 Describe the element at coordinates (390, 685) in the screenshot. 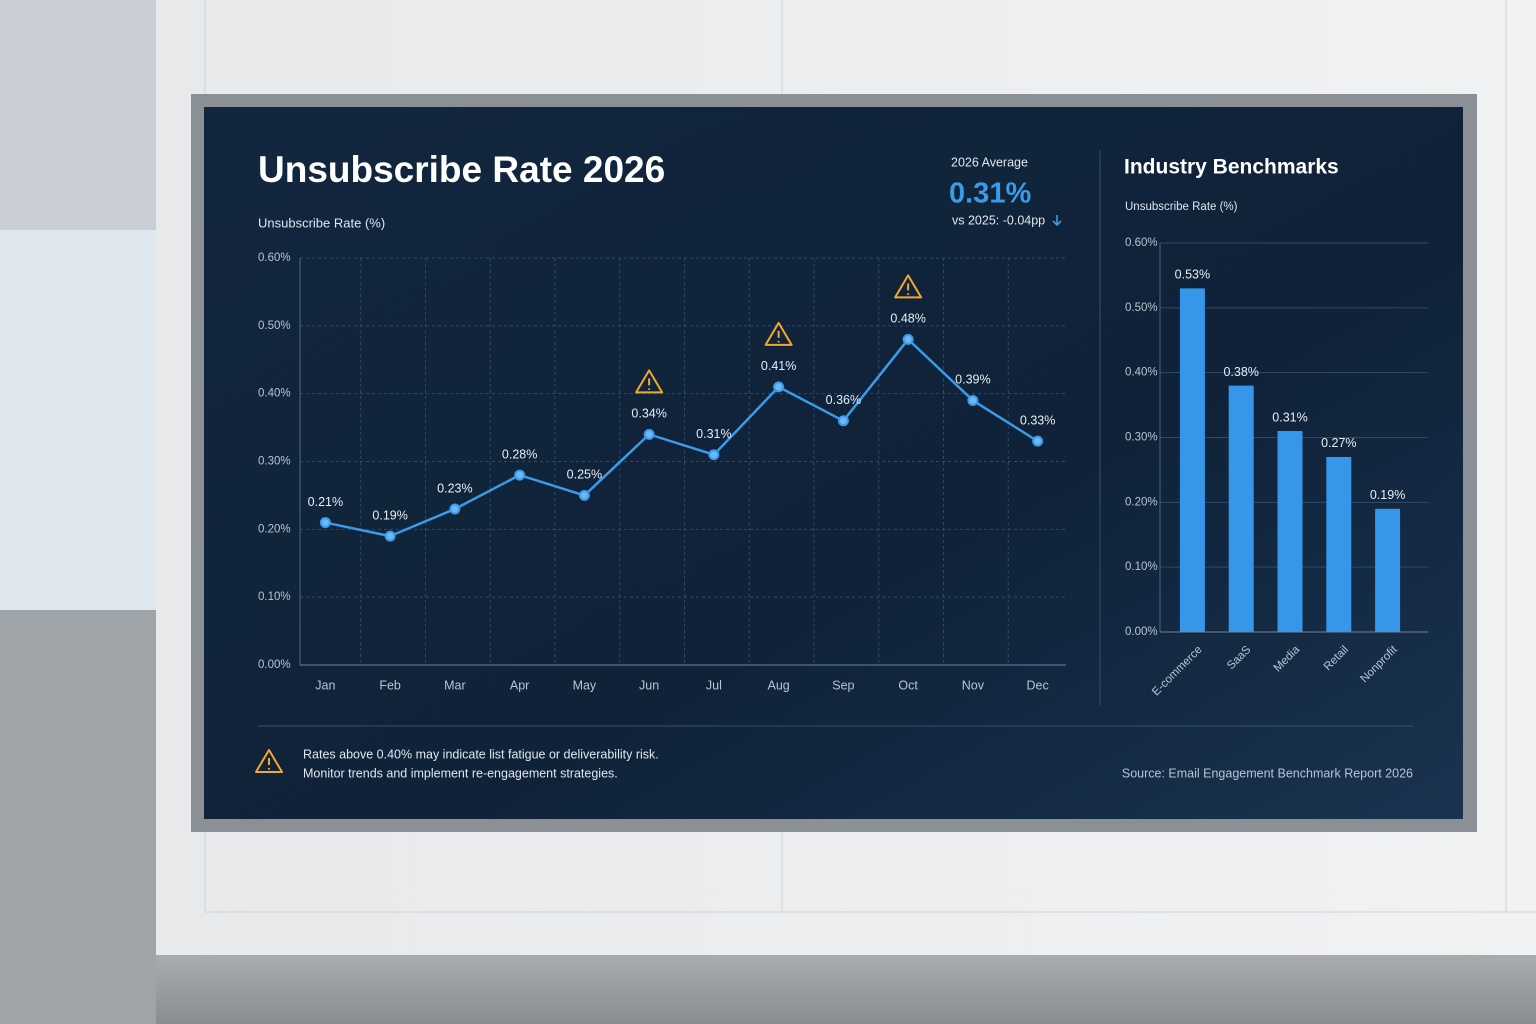

I see `x-tick-label: Feb` at that location.